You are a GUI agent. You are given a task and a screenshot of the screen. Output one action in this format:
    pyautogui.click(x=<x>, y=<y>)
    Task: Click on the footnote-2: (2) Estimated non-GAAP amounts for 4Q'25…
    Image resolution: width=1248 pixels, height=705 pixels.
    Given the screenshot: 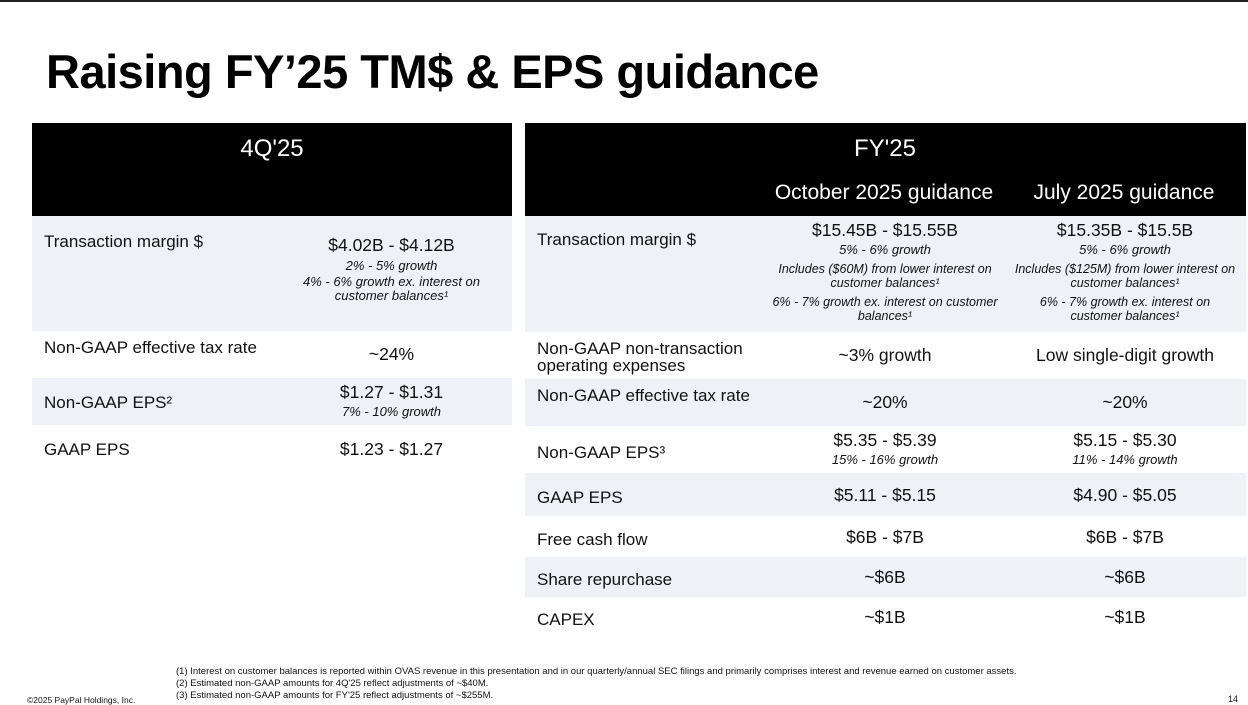 What is the action you would take?
    pyautogui.click(x=332, y=683)
    